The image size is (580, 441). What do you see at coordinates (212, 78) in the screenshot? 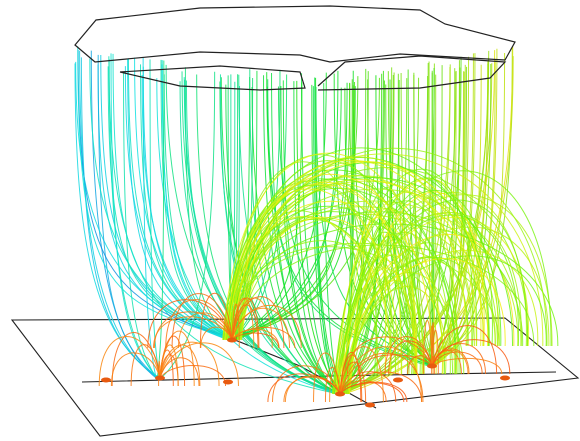
I see `rim-inner-left` at bounding box center [212, 78].